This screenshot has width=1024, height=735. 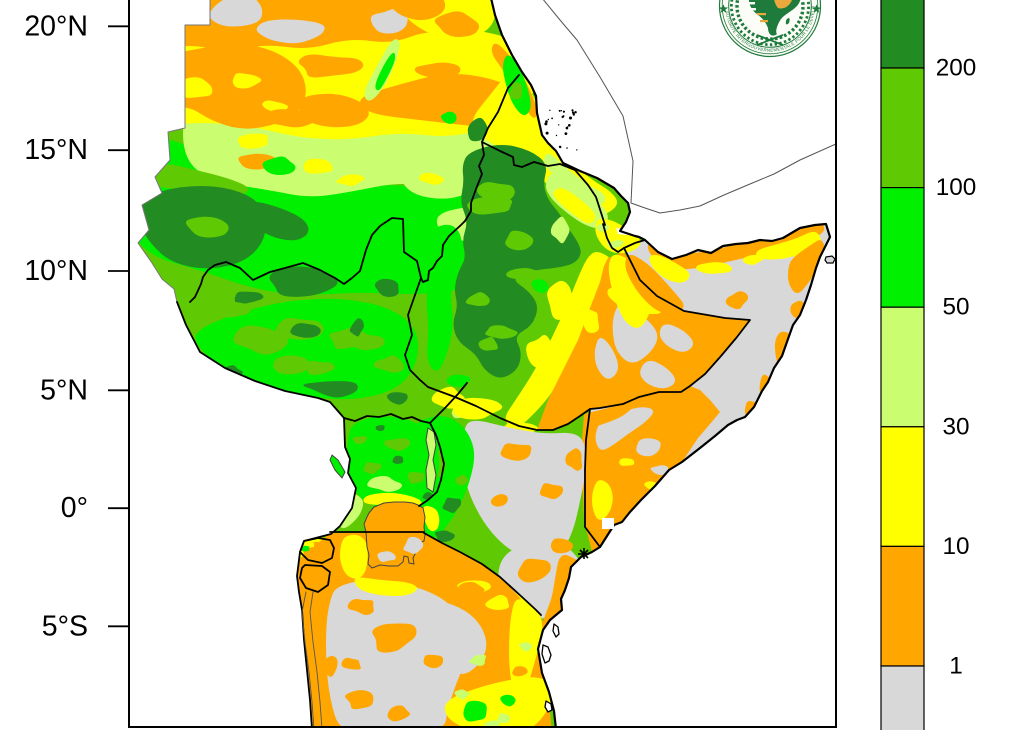 What do you see at coordinates (956, 68) in the screenshot?
I see `svg-text: 200` at bounding box center [956, 68].